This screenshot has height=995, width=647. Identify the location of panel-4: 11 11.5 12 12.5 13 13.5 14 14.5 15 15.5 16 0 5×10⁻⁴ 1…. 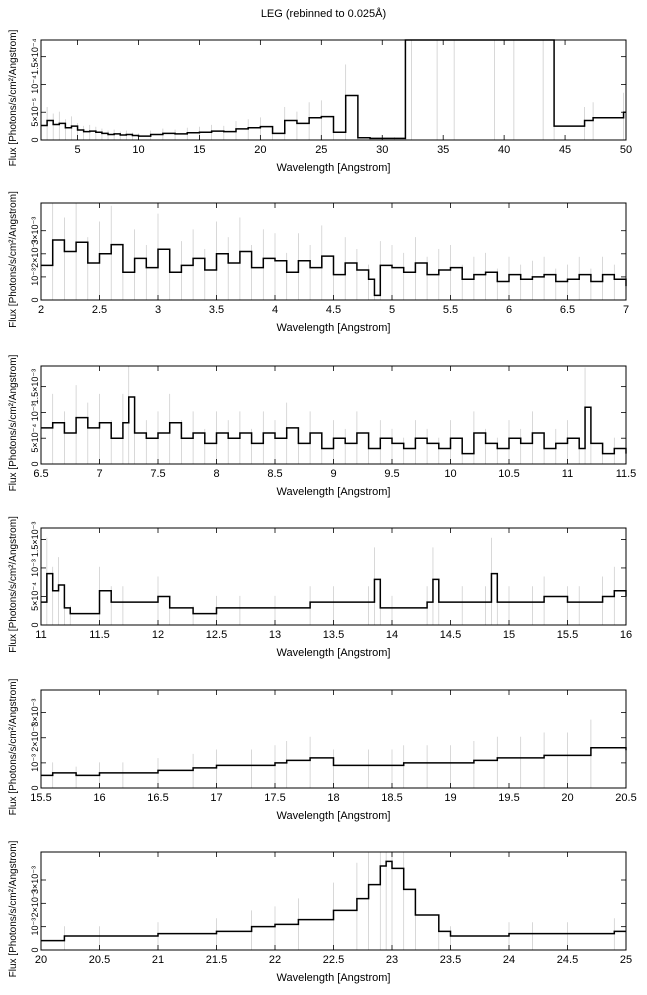
(320, 587).